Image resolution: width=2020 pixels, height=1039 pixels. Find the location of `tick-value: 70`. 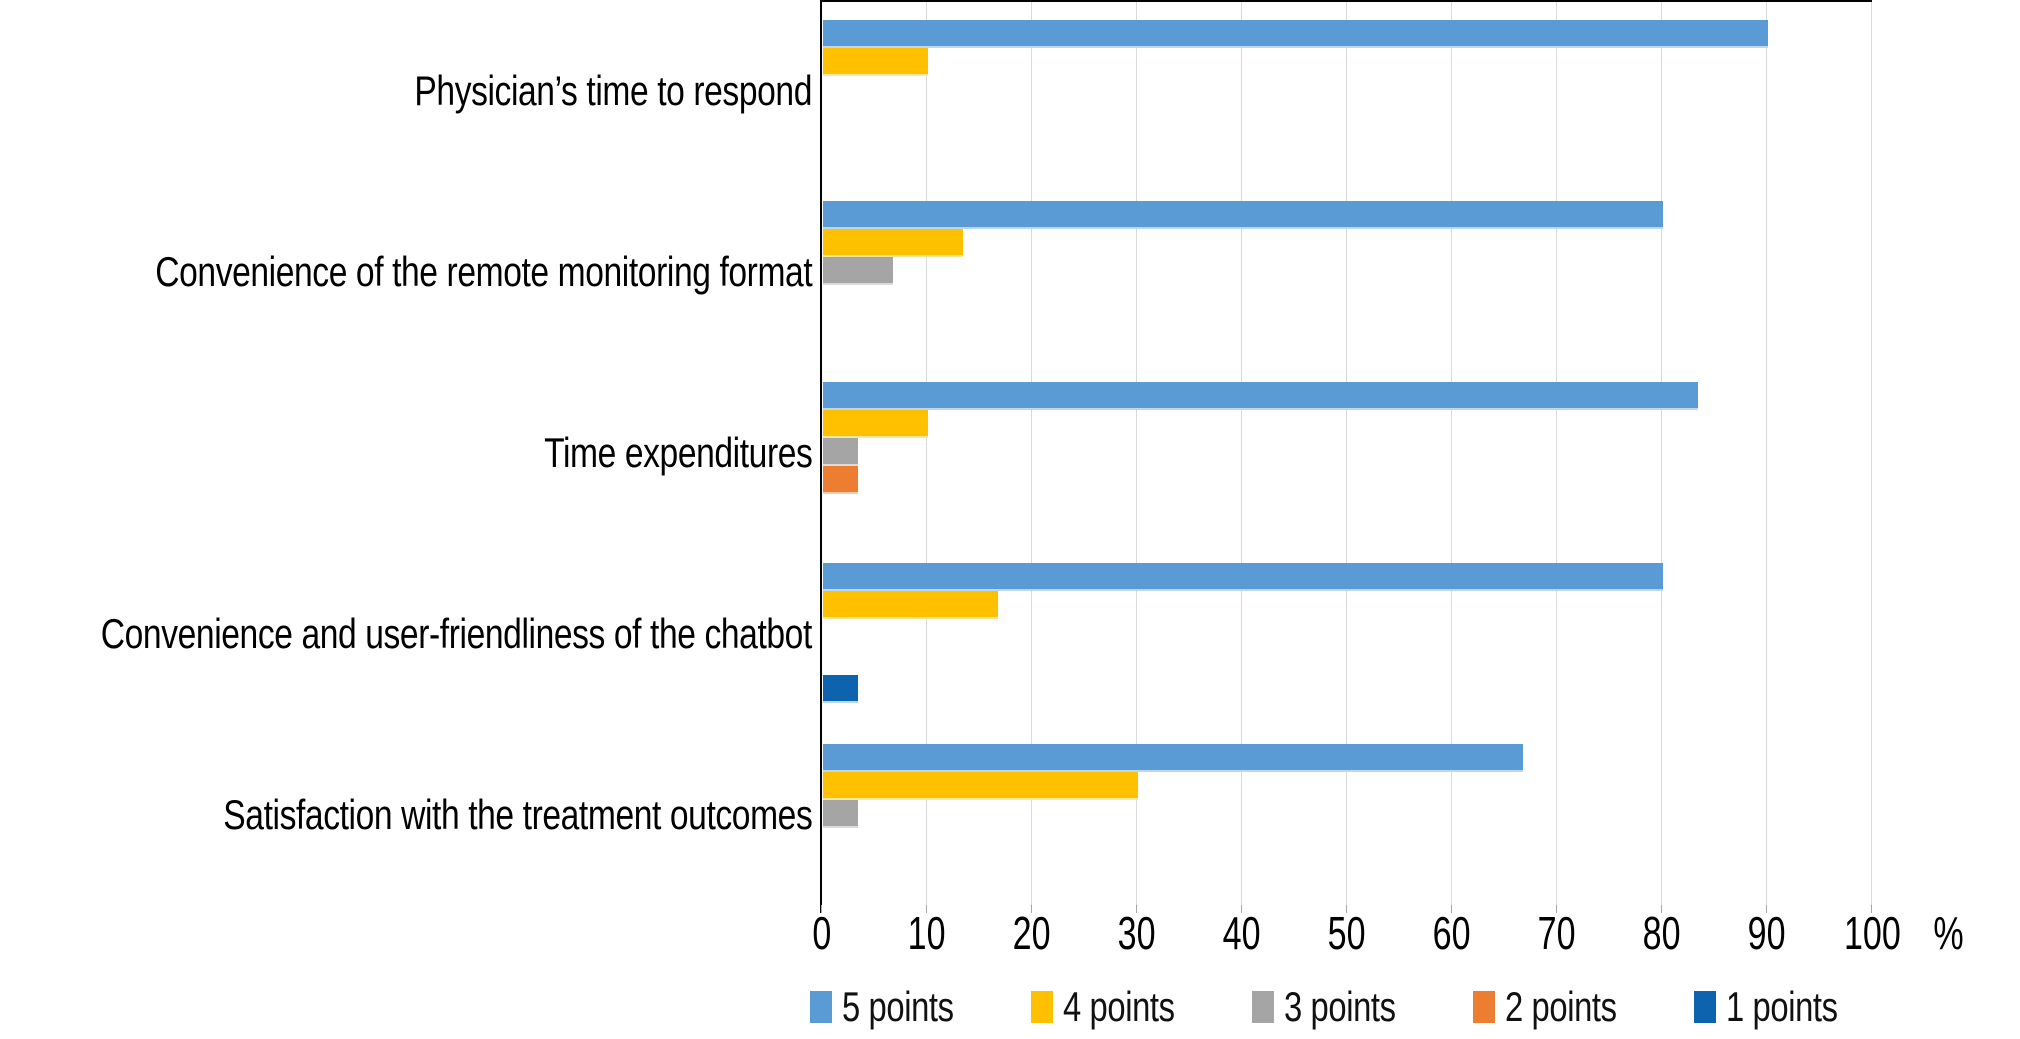

tick-value: 70 is located at coordinates (1557, 933).